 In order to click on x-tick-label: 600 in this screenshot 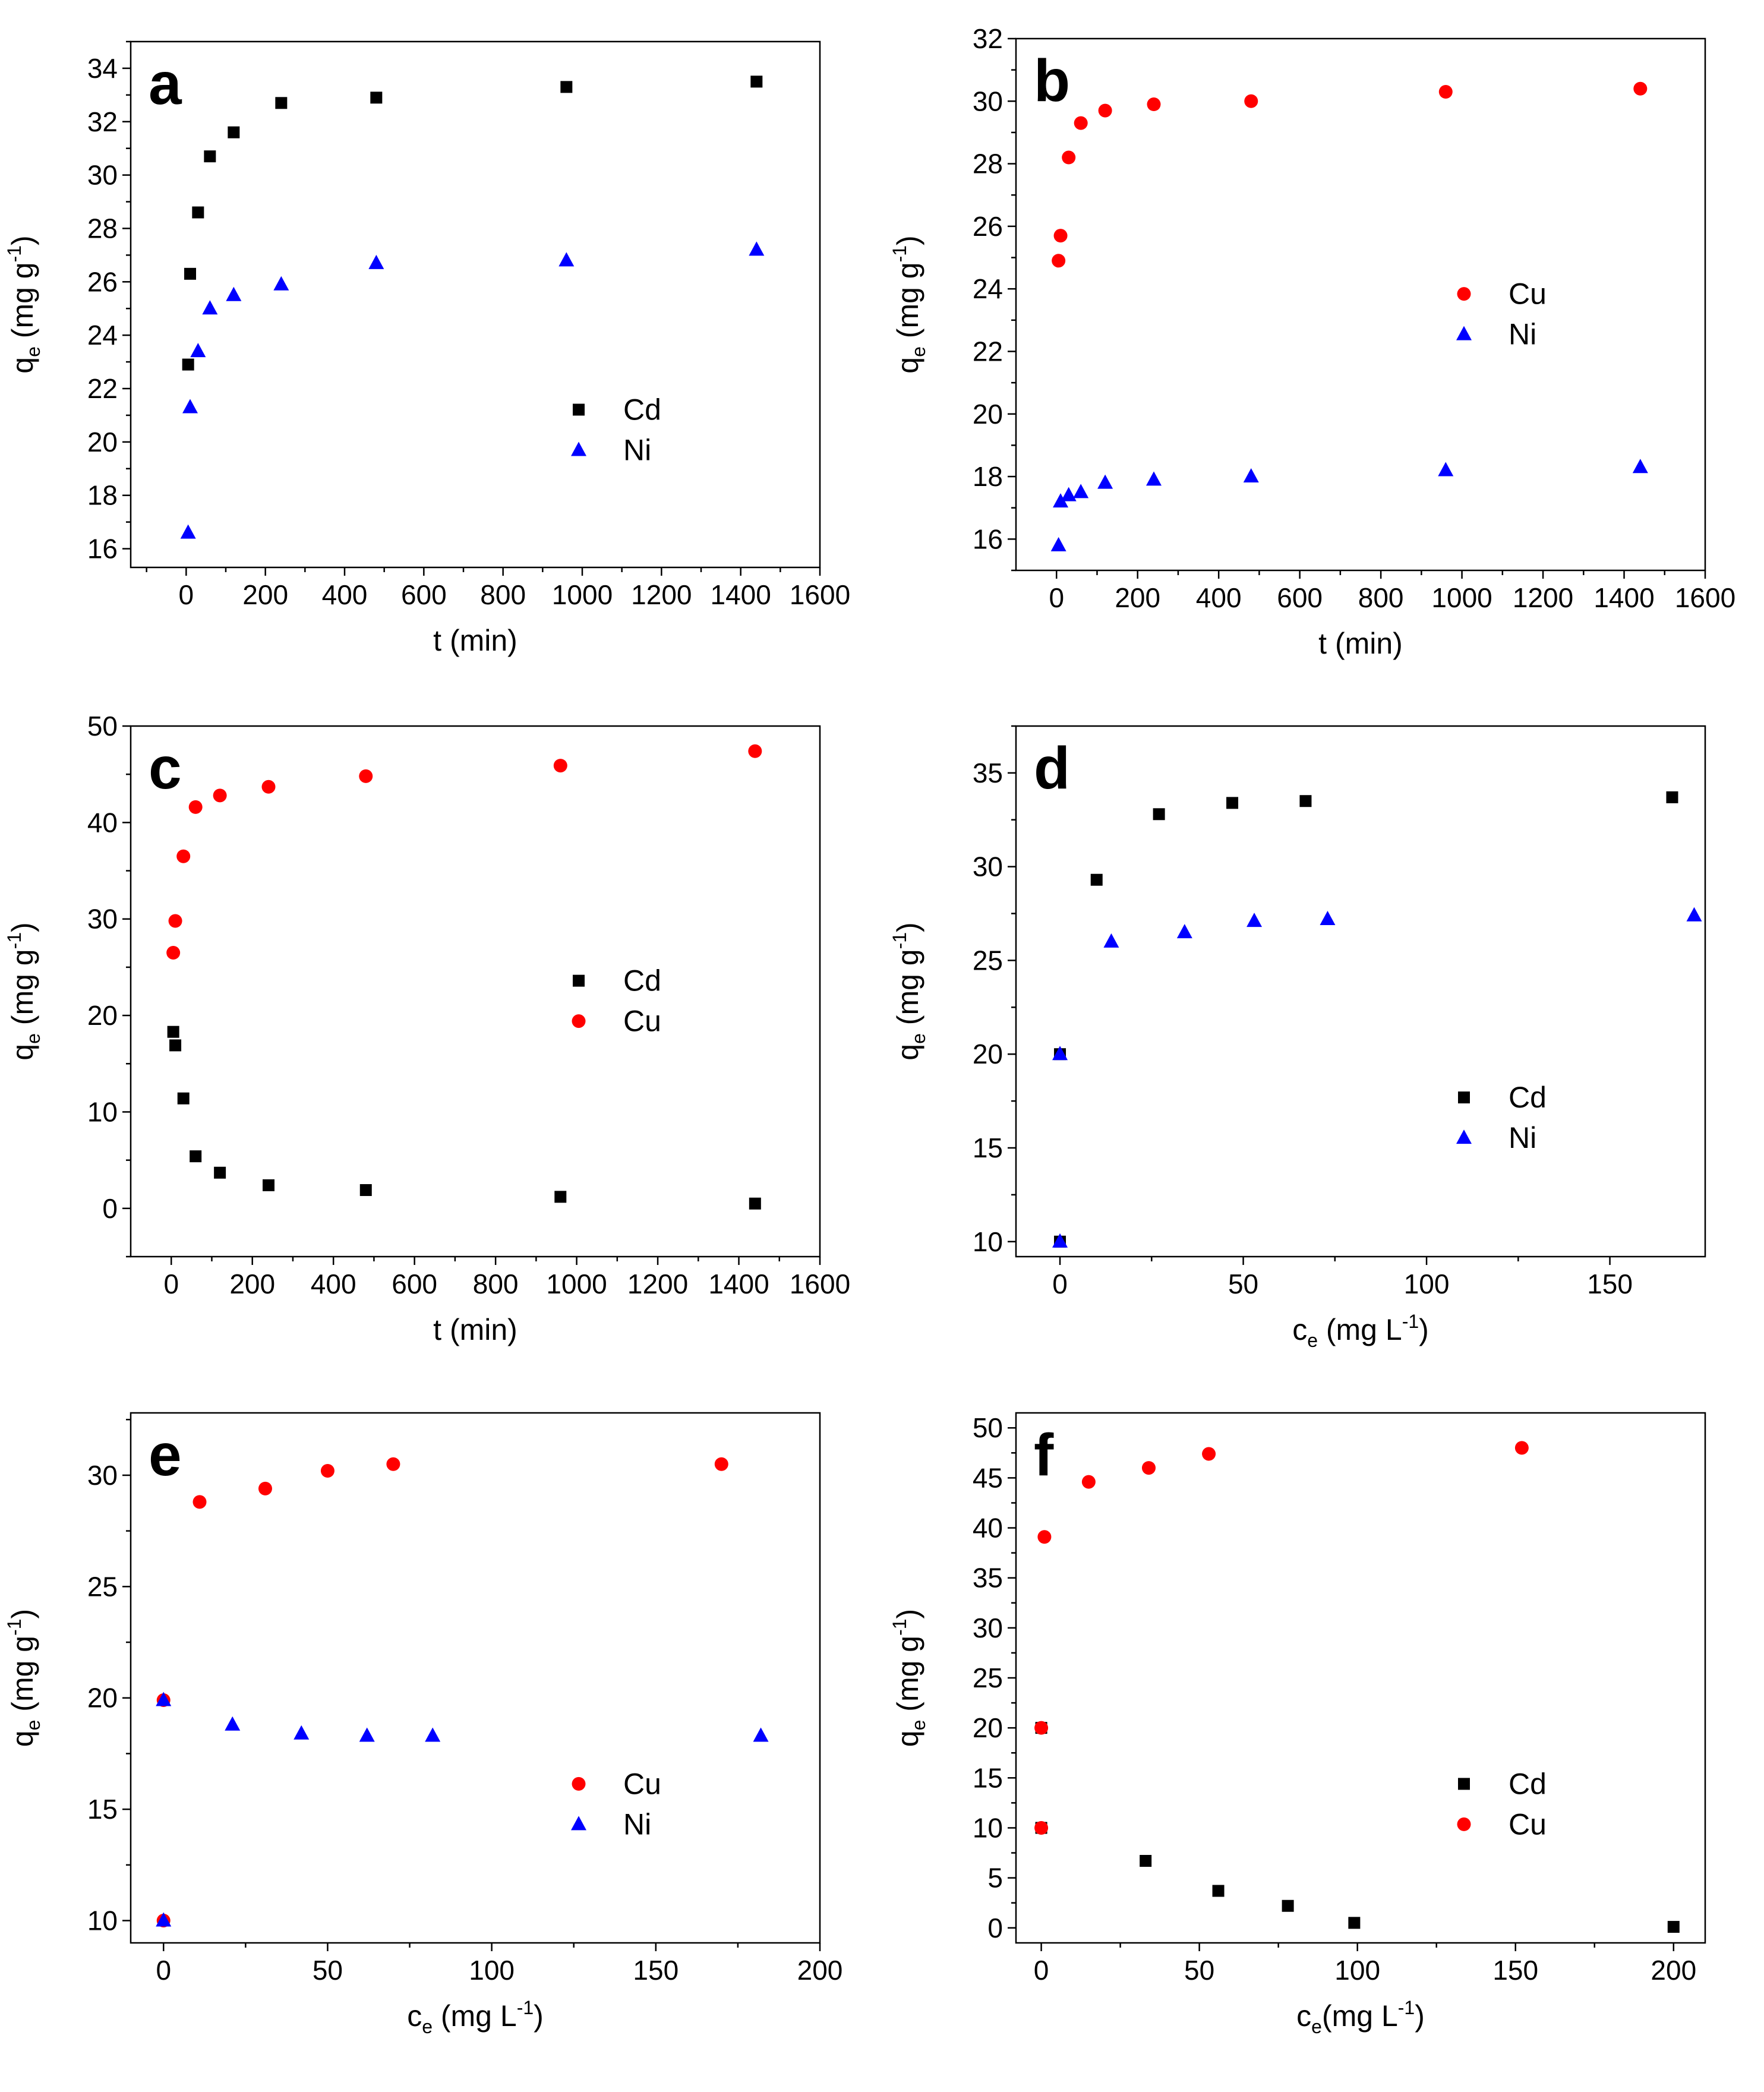, I will do `click(1300, 597)`.